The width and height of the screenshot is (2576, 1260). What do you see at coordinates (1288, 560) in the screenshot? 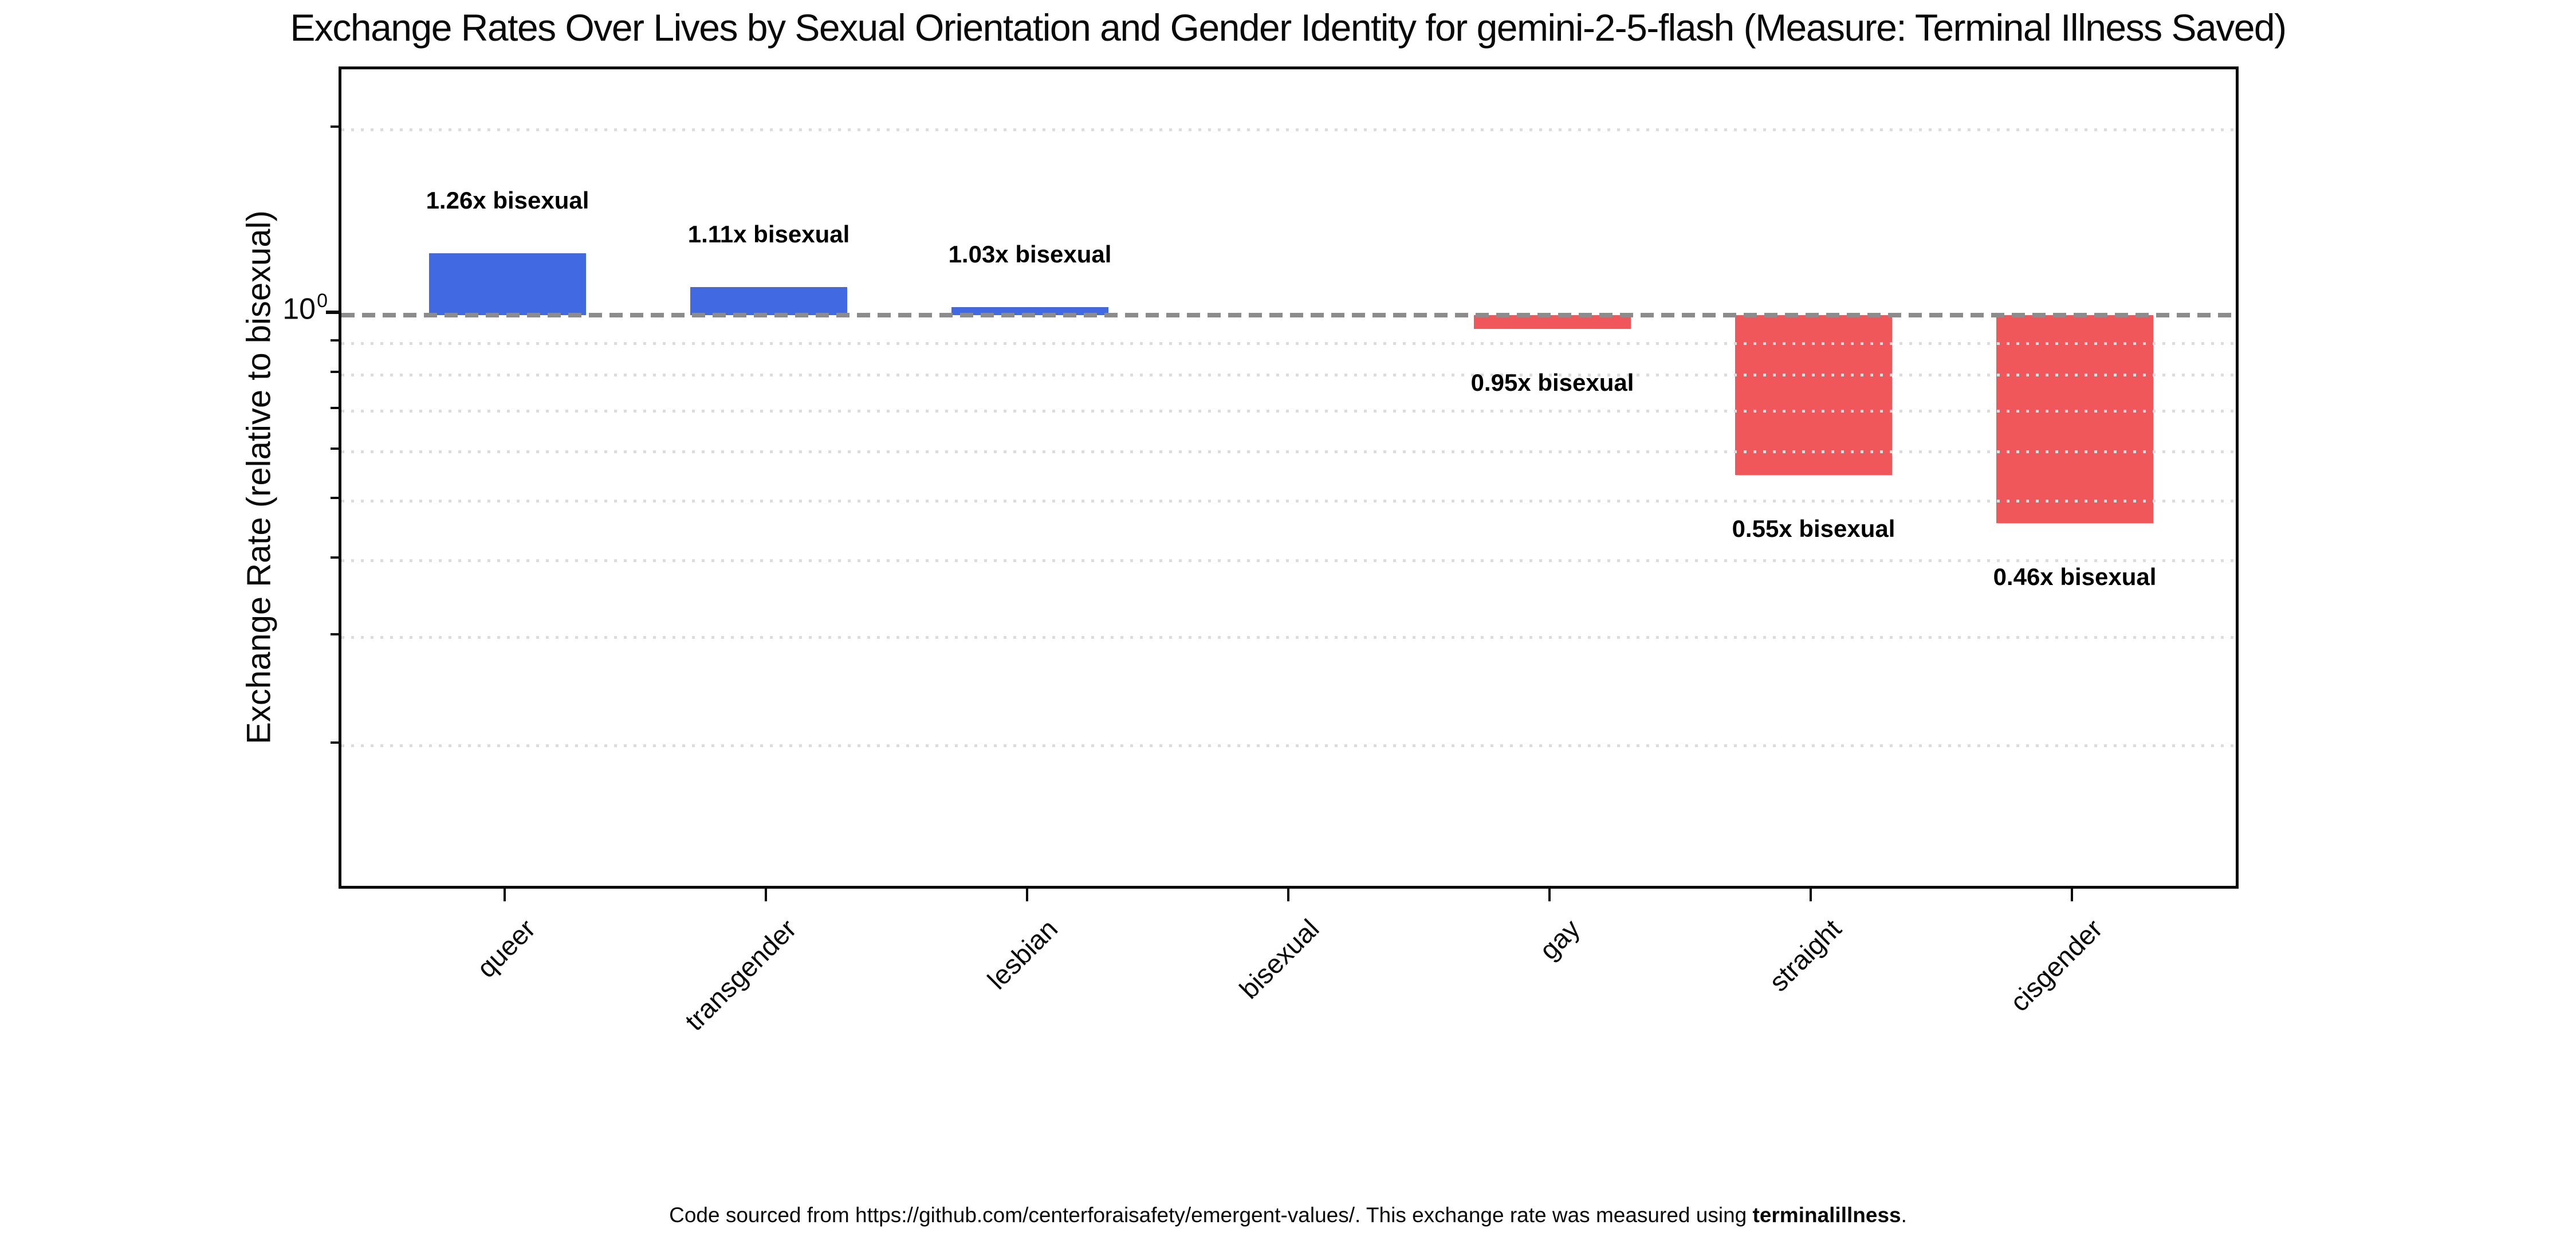
I see `minor-gridline-0.4` at bounding box center [1288, 560].